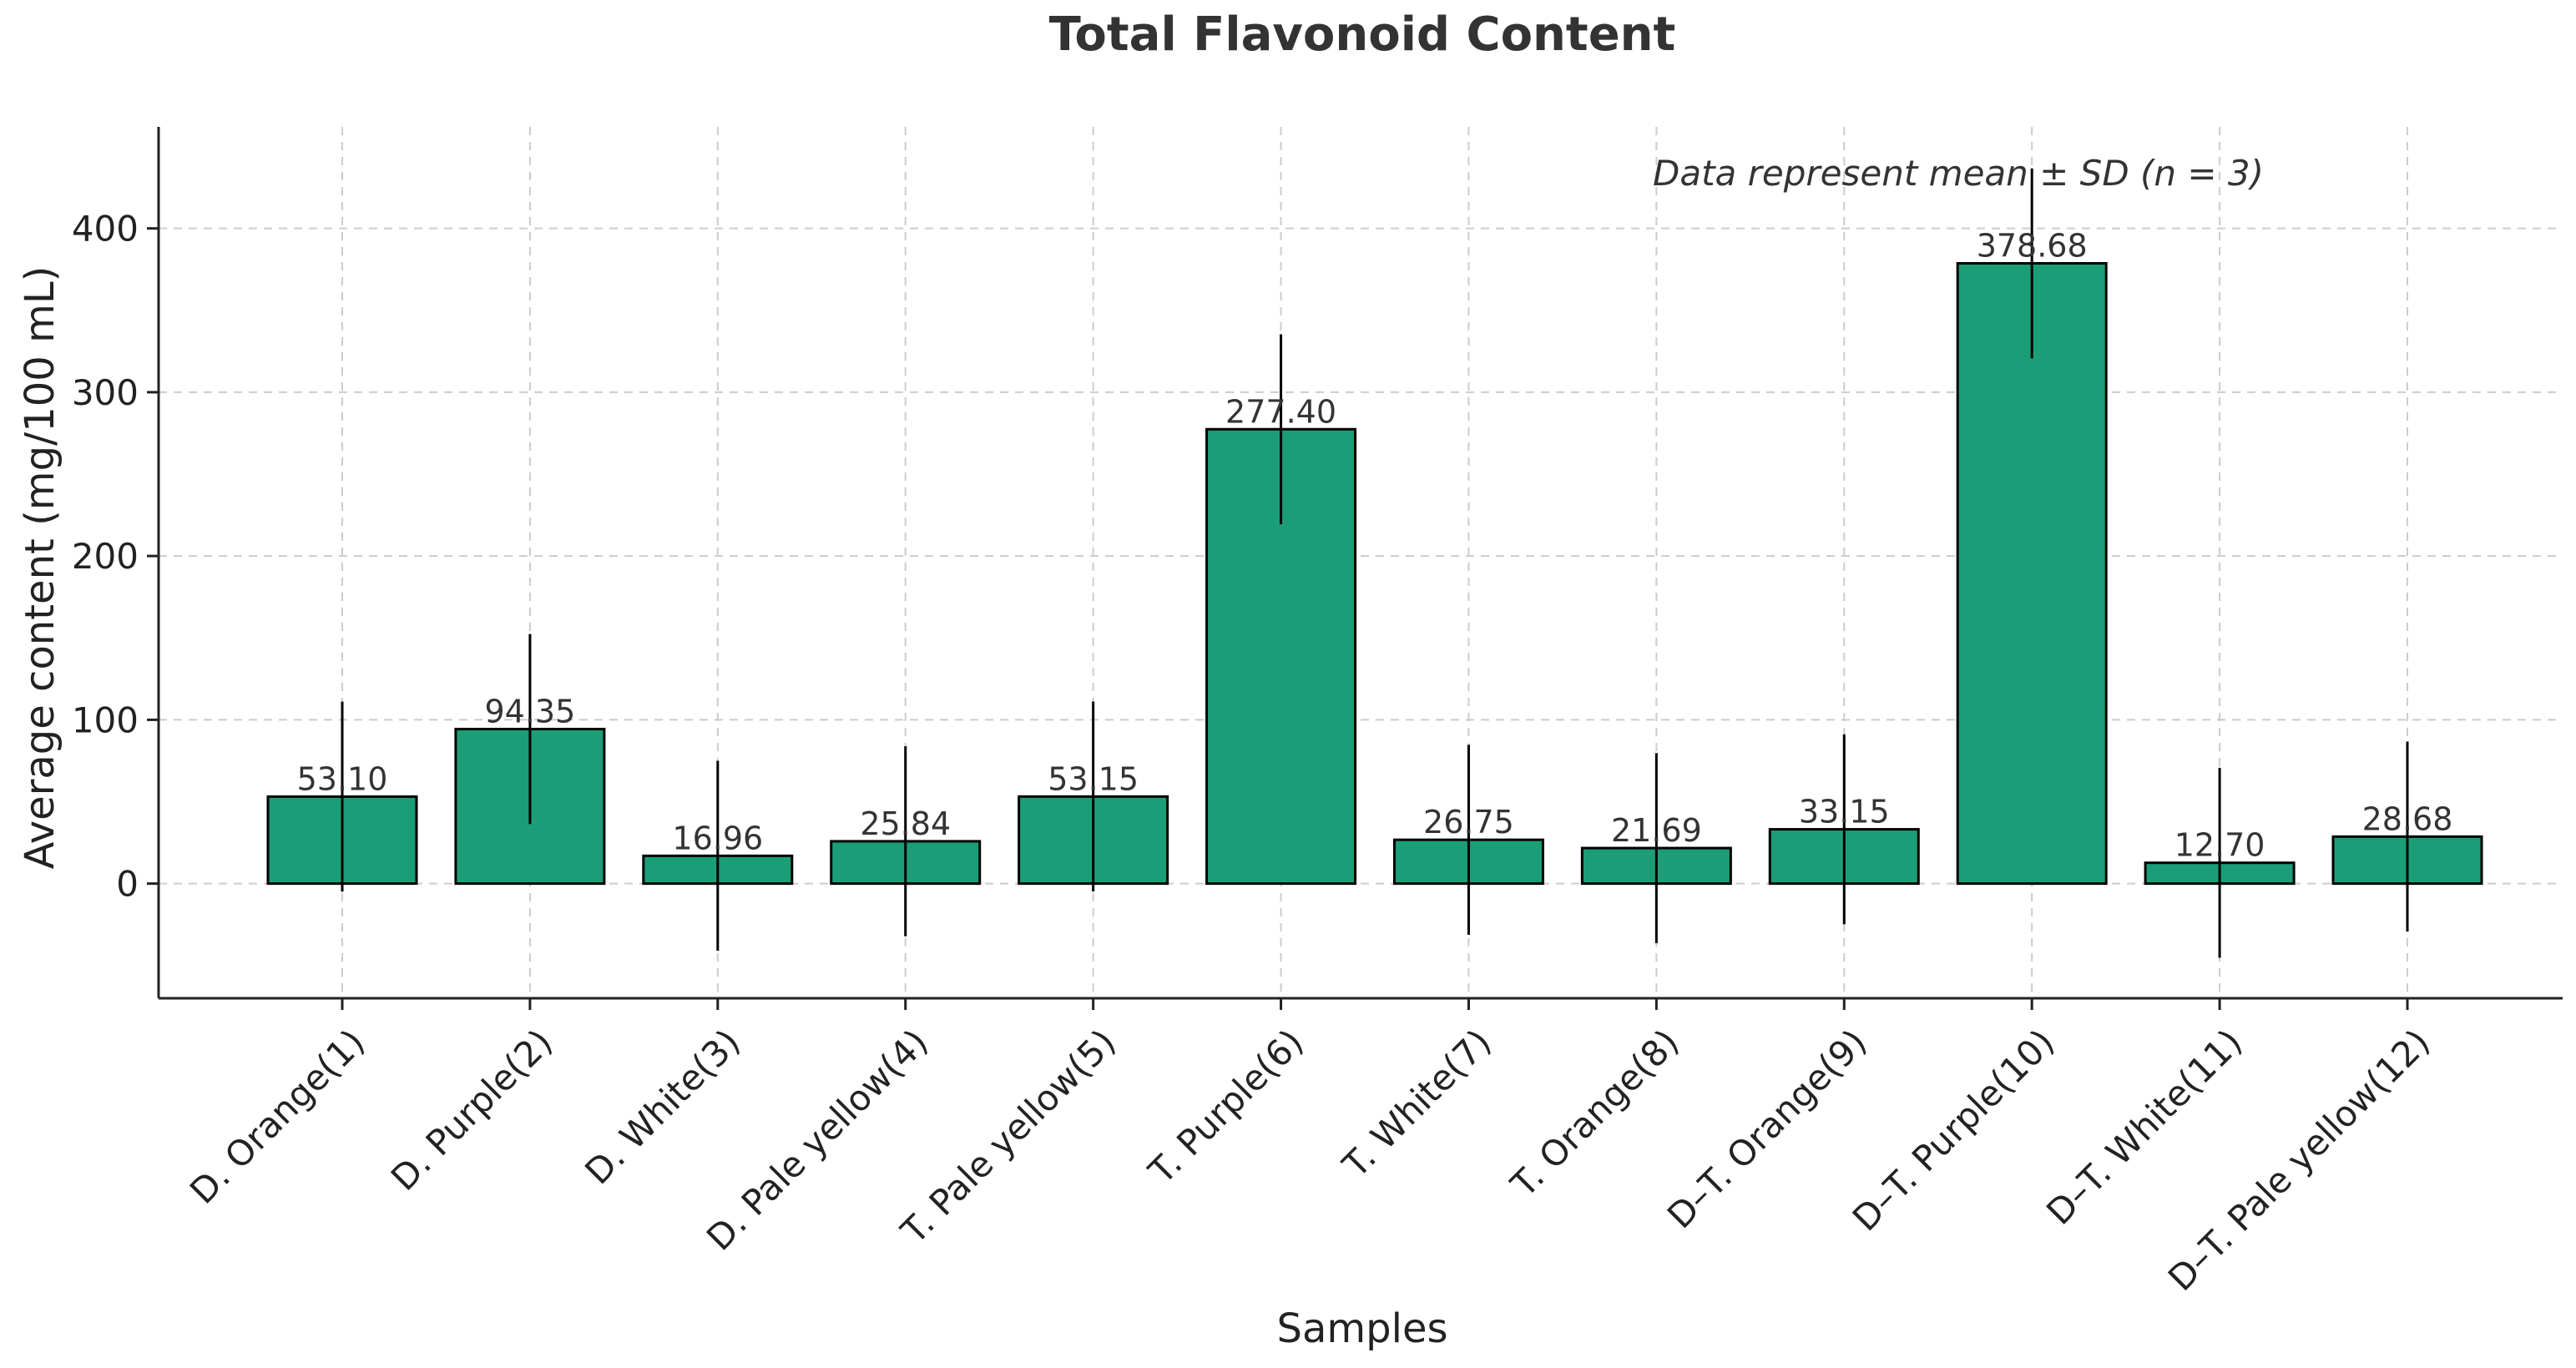 This screenshot has width=2576, height=1368. Describe the element at coordinates (277, 1117) in the screenshot. I see `x-tick-label: D. Orange(1)` at that location.